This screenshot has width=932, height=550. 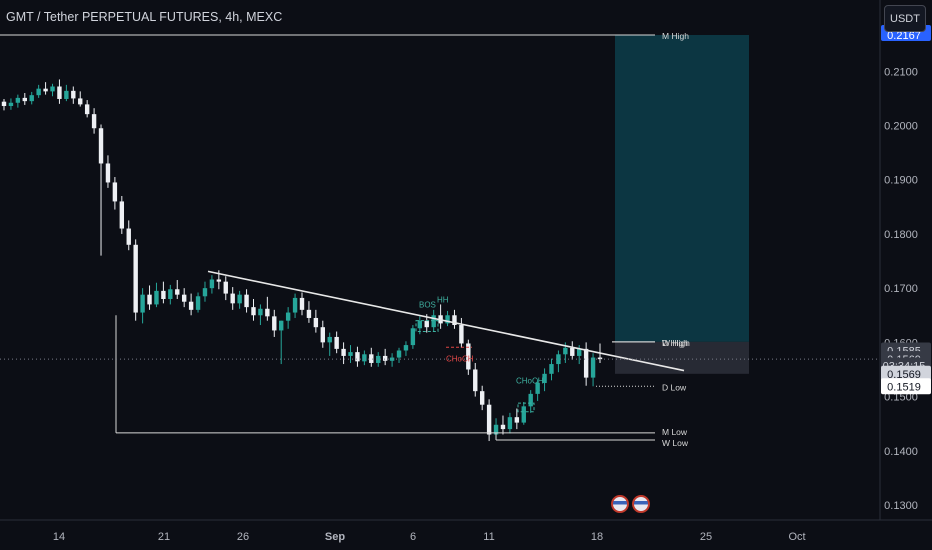 I want to click on trendline, so click(x=446, y=321).